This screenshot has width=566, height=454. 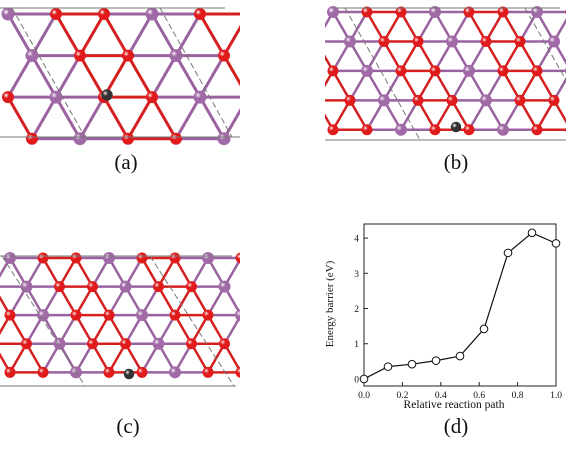 What do you see at coordinates (441, 396) in the screenshot?
I see `x-tick-label: 0.4` at bounding box center [441, 396].